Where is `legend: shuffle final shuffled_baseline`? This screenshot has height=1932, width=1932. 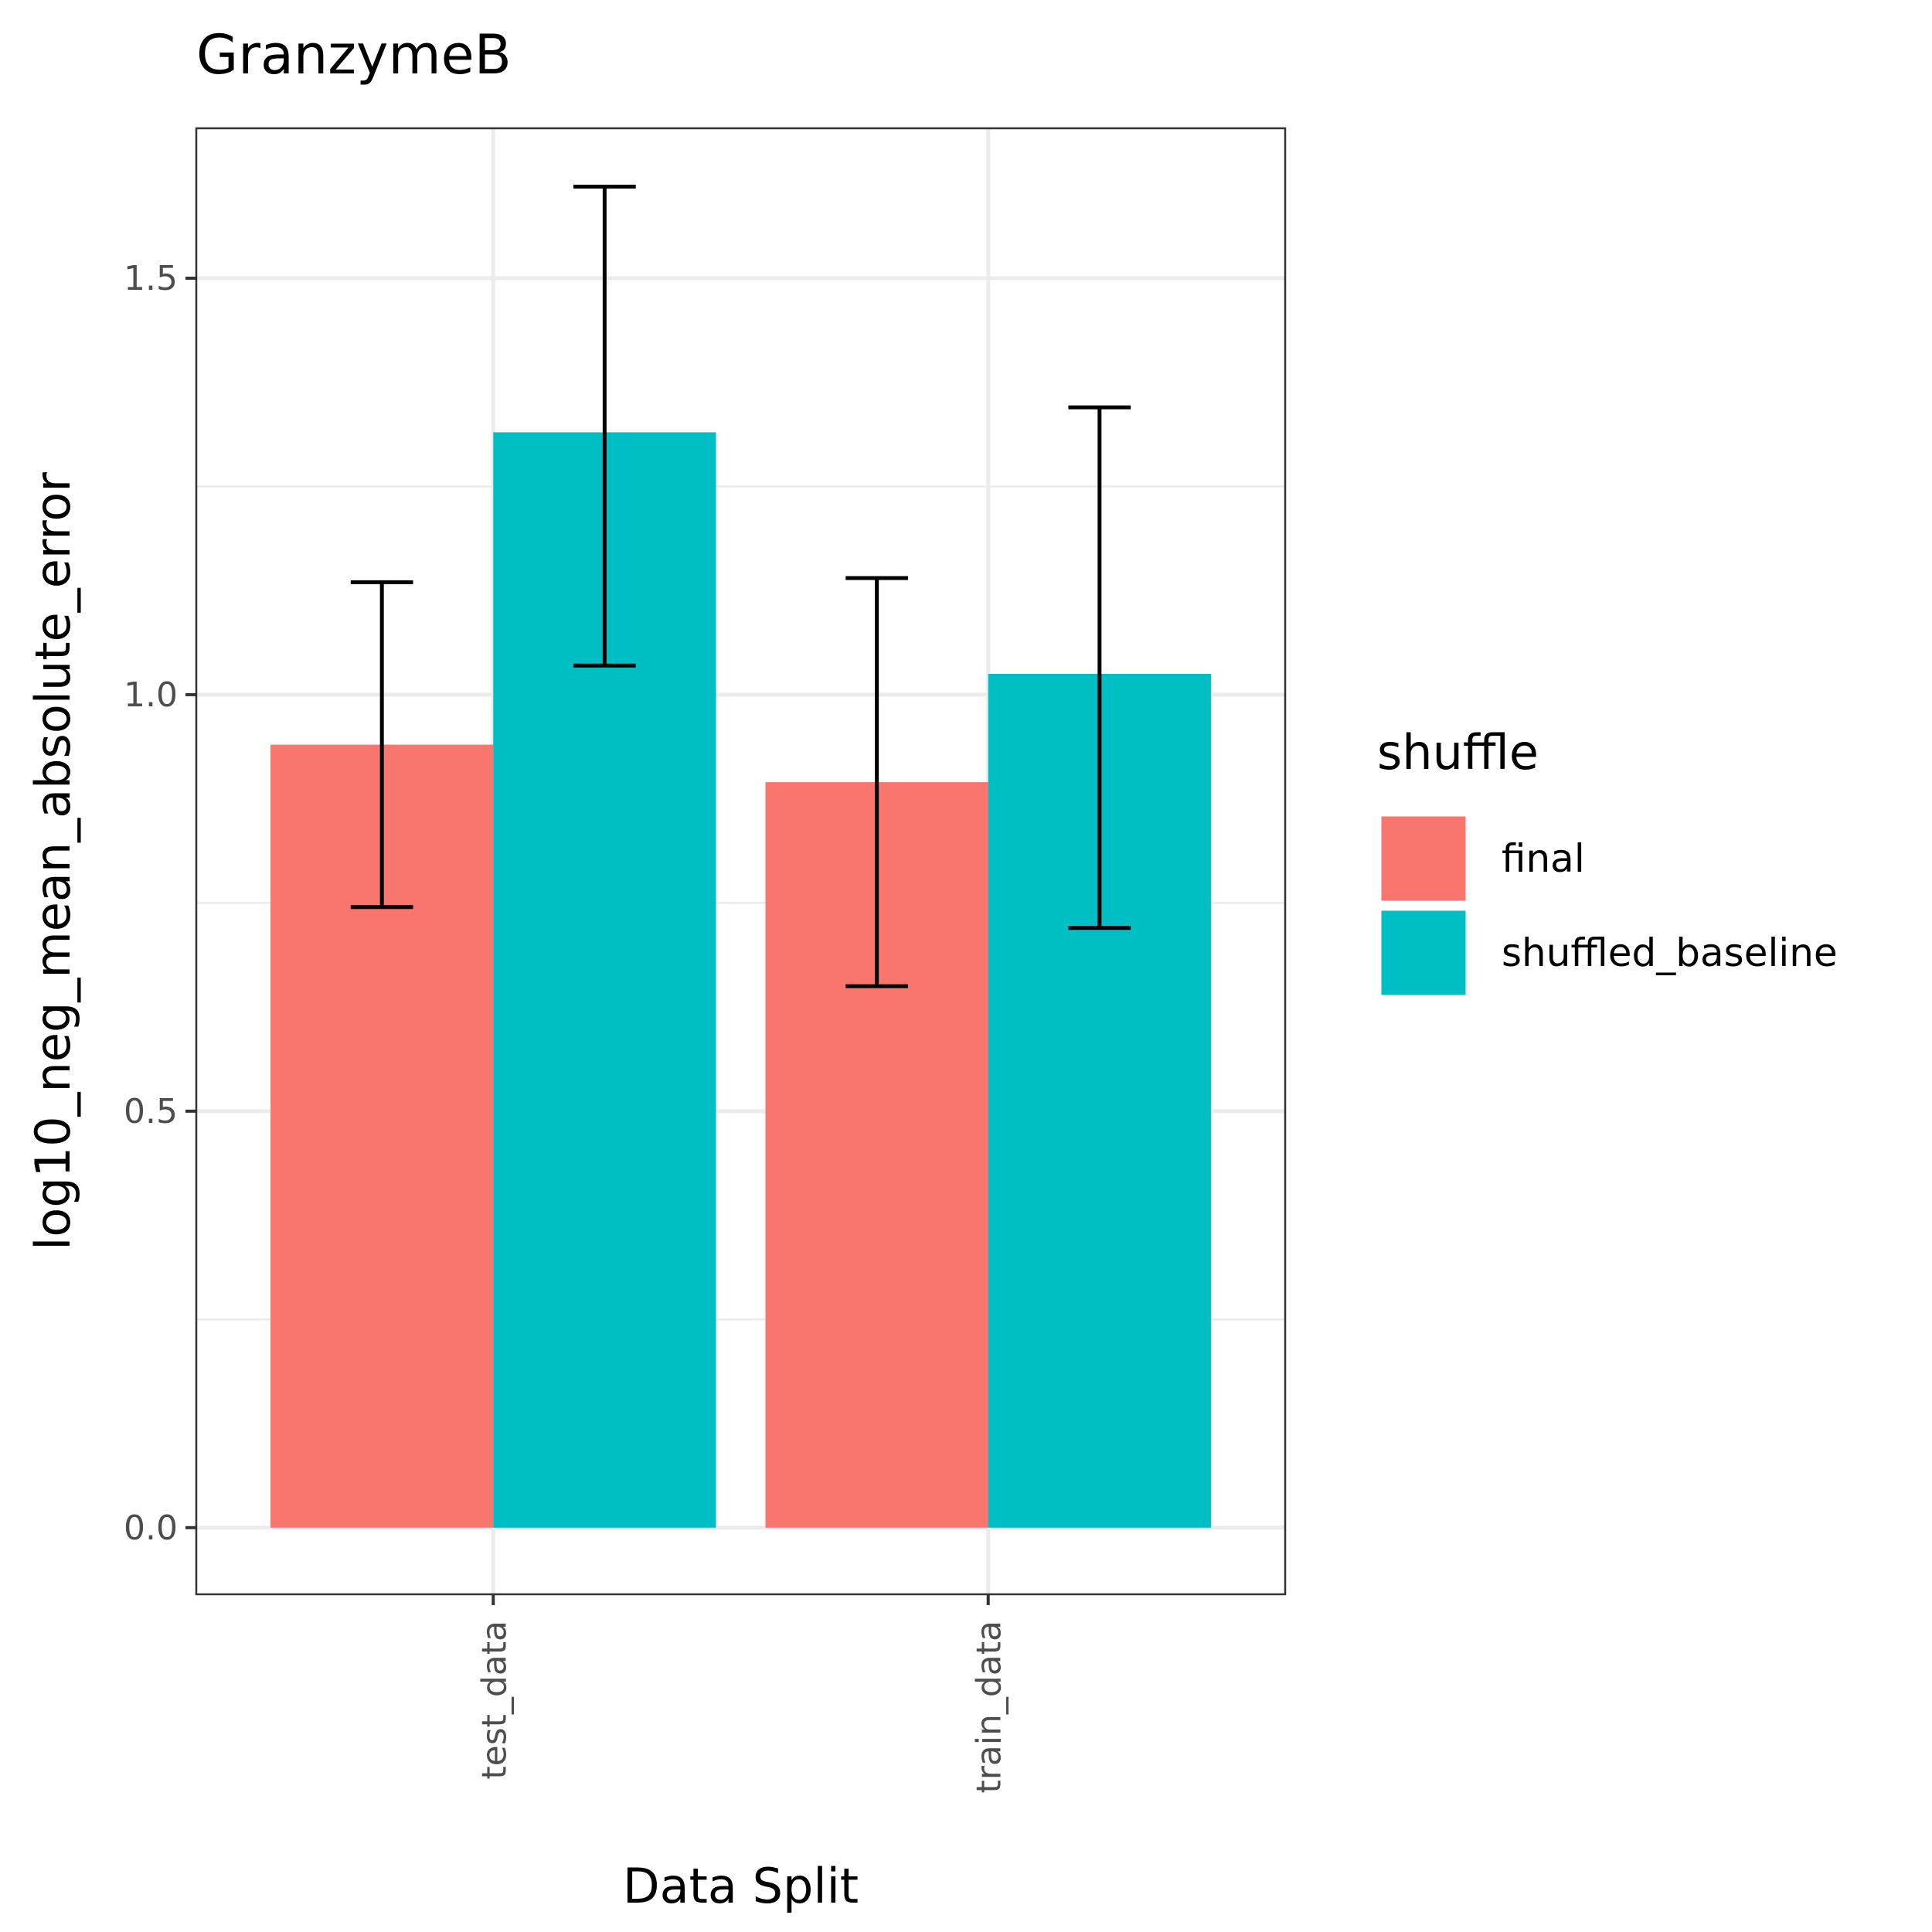 legend: shuffle final shuffled_baseline is located at coordinates (1608, 861).